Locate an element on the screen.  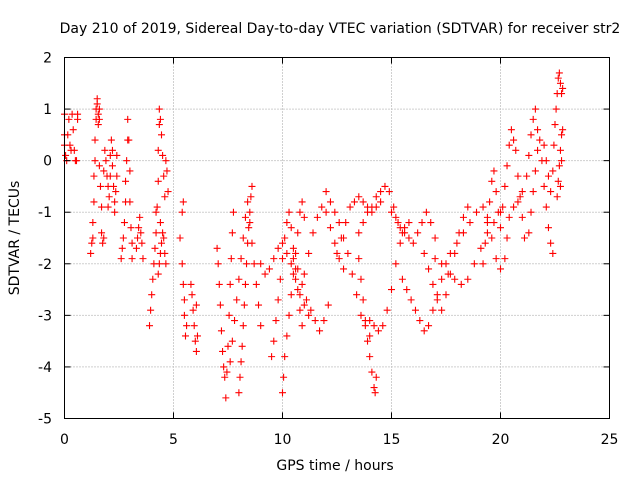
series-sat-n is located at coordinates (285, 279).